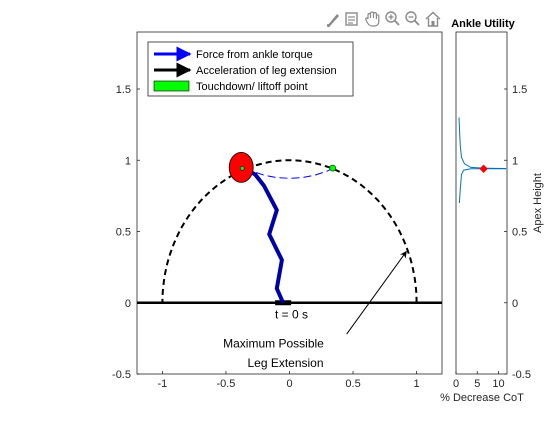 The image size is (560, 425). What do you see at coordinates (417, 384) in the screenshot?
I see `x-tick-label: 1` at bounding box center [417, 384].